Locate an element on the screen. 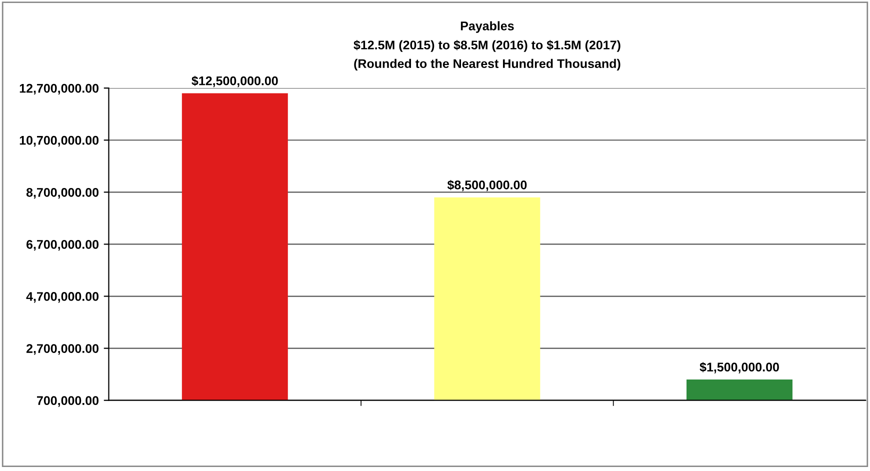  chart-subtitle: $12.5M (2015) to $8.5M (2016) to $1.5M (2017) is located at coordinates (487, 46).